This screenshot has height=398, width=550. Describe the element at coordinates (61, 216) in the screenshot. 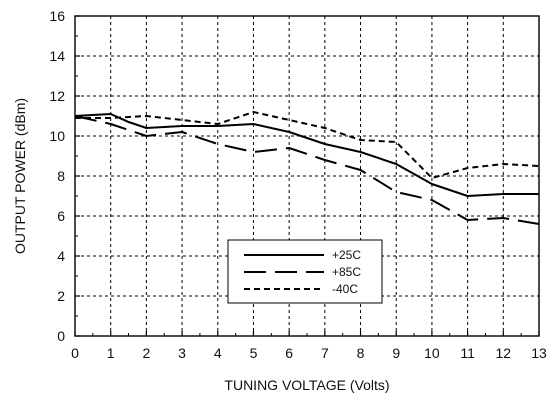

I see `y-tick-label: 6` at that location.